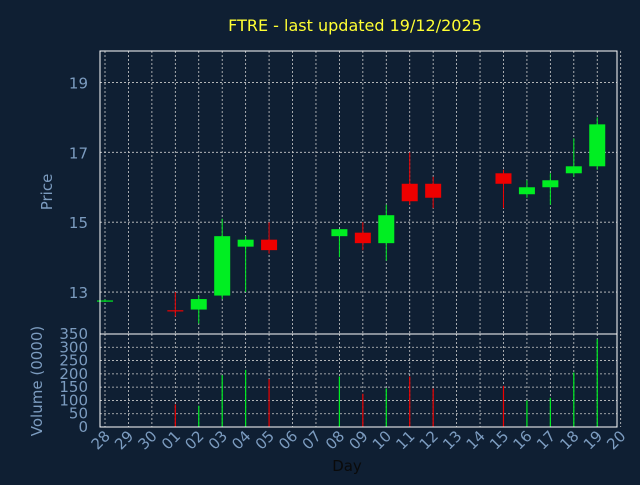  What do you see at coordinates (73, 400) in the screenshot?
I see `volume-tick-label: 100` at bounding box center [73, 400].